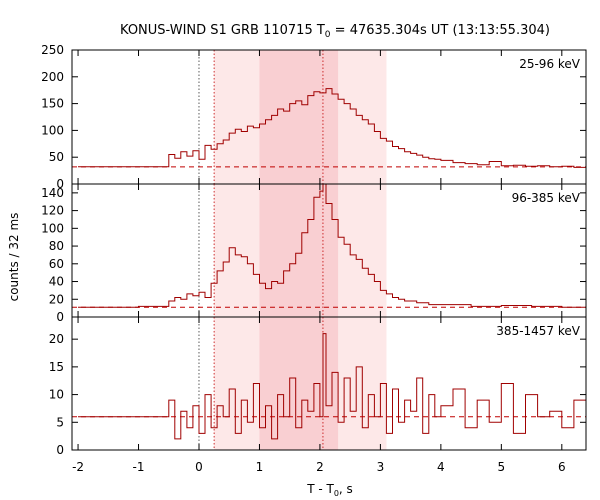 The image size is (600, 500). I want to click on y-tick-label: 60, so click(56, 264).